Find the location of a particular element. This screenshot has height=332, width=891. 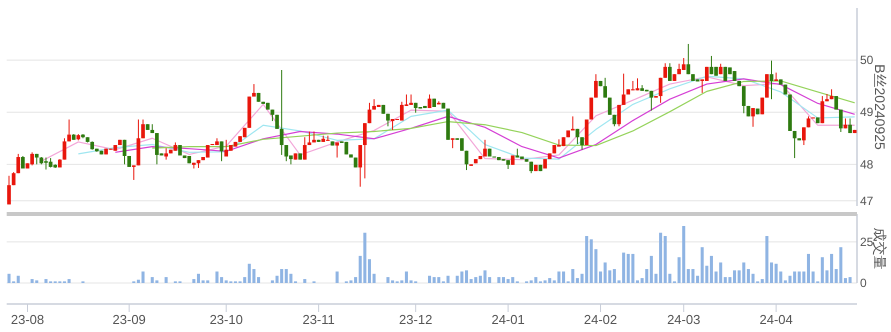

x-tick-label: 23-10 is located at coordinates (226, 319).